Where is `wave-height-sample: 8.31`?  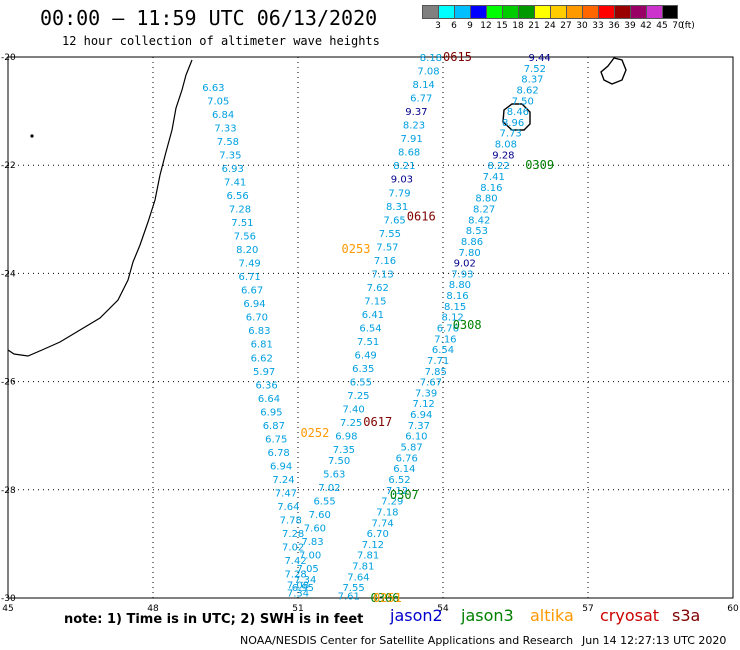
wave-height-sample: 8.31 is located at coordinates (397, 207).